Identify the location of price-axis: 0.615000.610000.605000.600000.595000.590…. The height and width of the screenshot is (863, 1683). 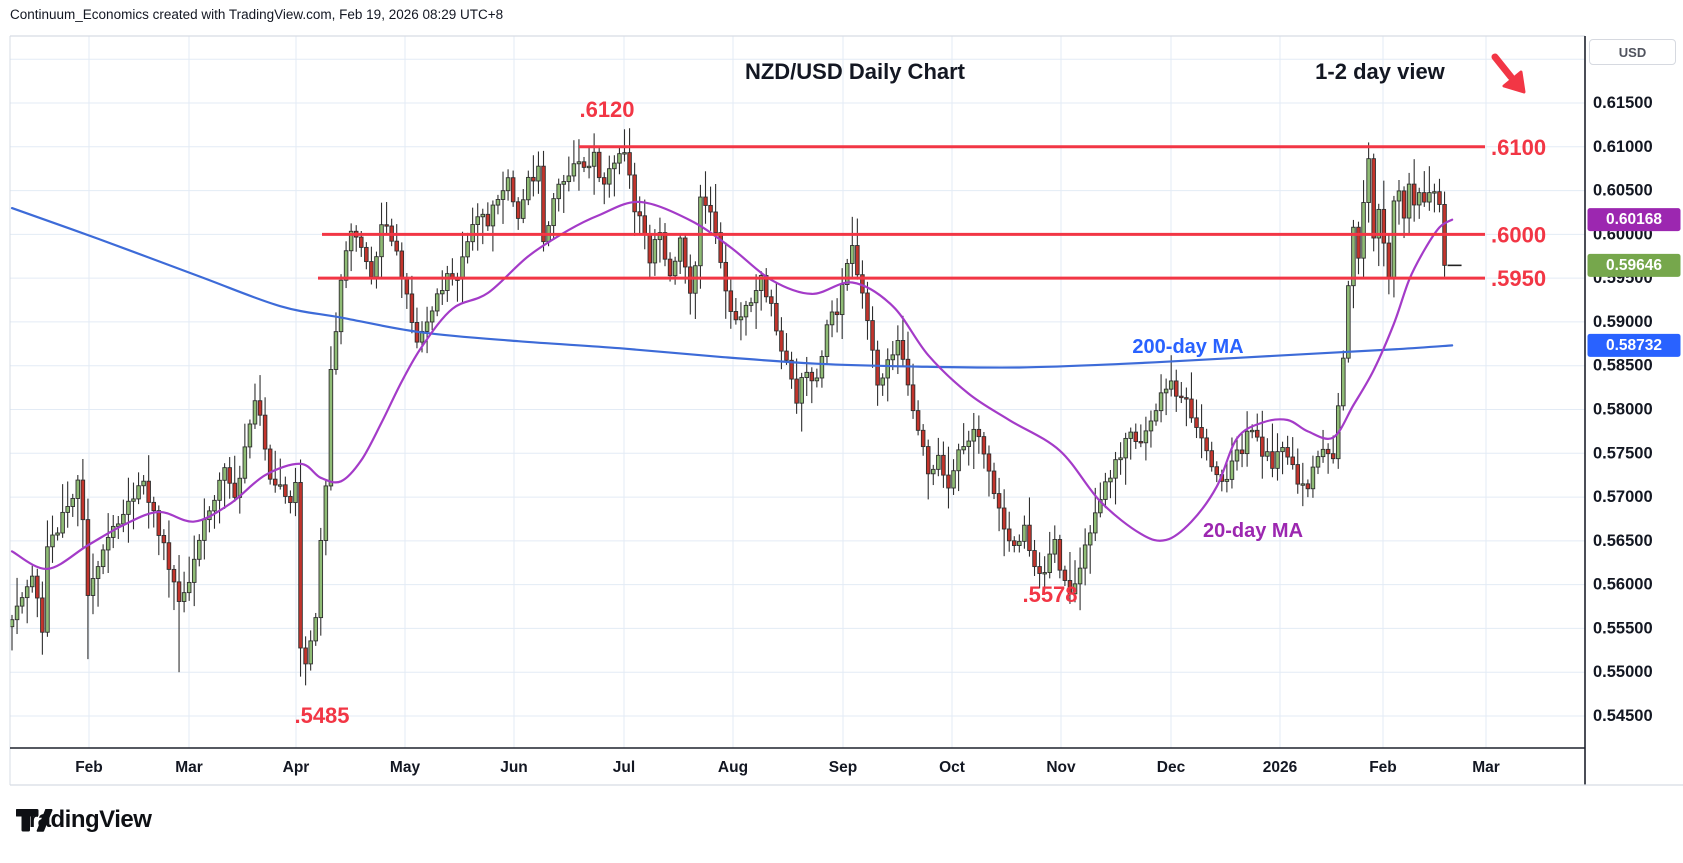
(1634, 409).